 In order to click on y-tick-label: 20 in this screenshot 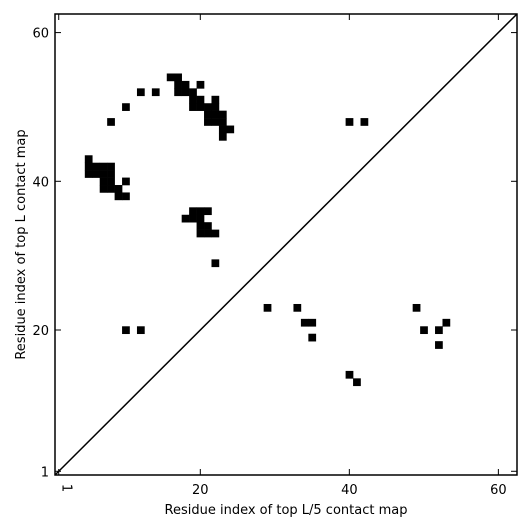, I will do `click(40, 331)`.